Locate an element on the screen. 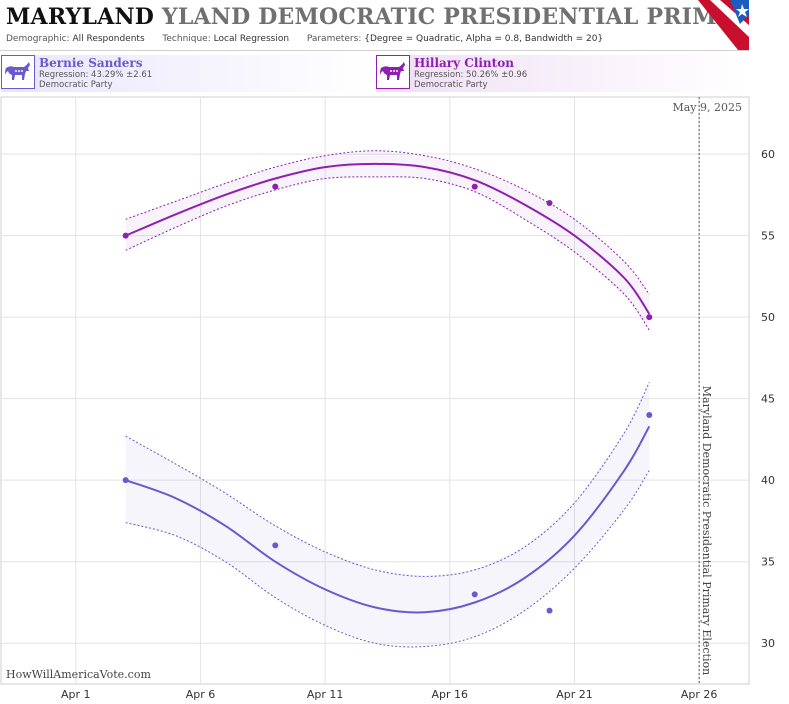 This screenshot has height=704, width=789. date-label: May 9, 2025 is located at coordinates (707, 107).